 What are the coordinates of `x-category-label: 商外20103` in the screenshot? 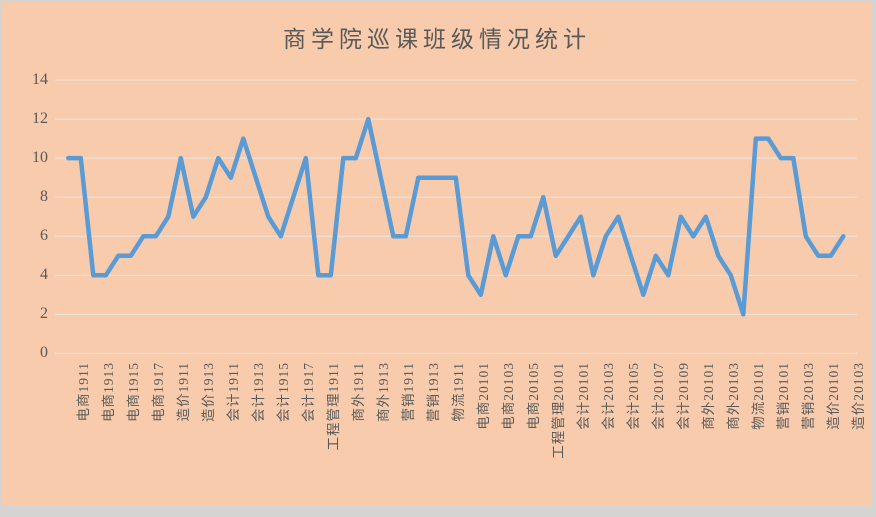 It's located at (734, 396).